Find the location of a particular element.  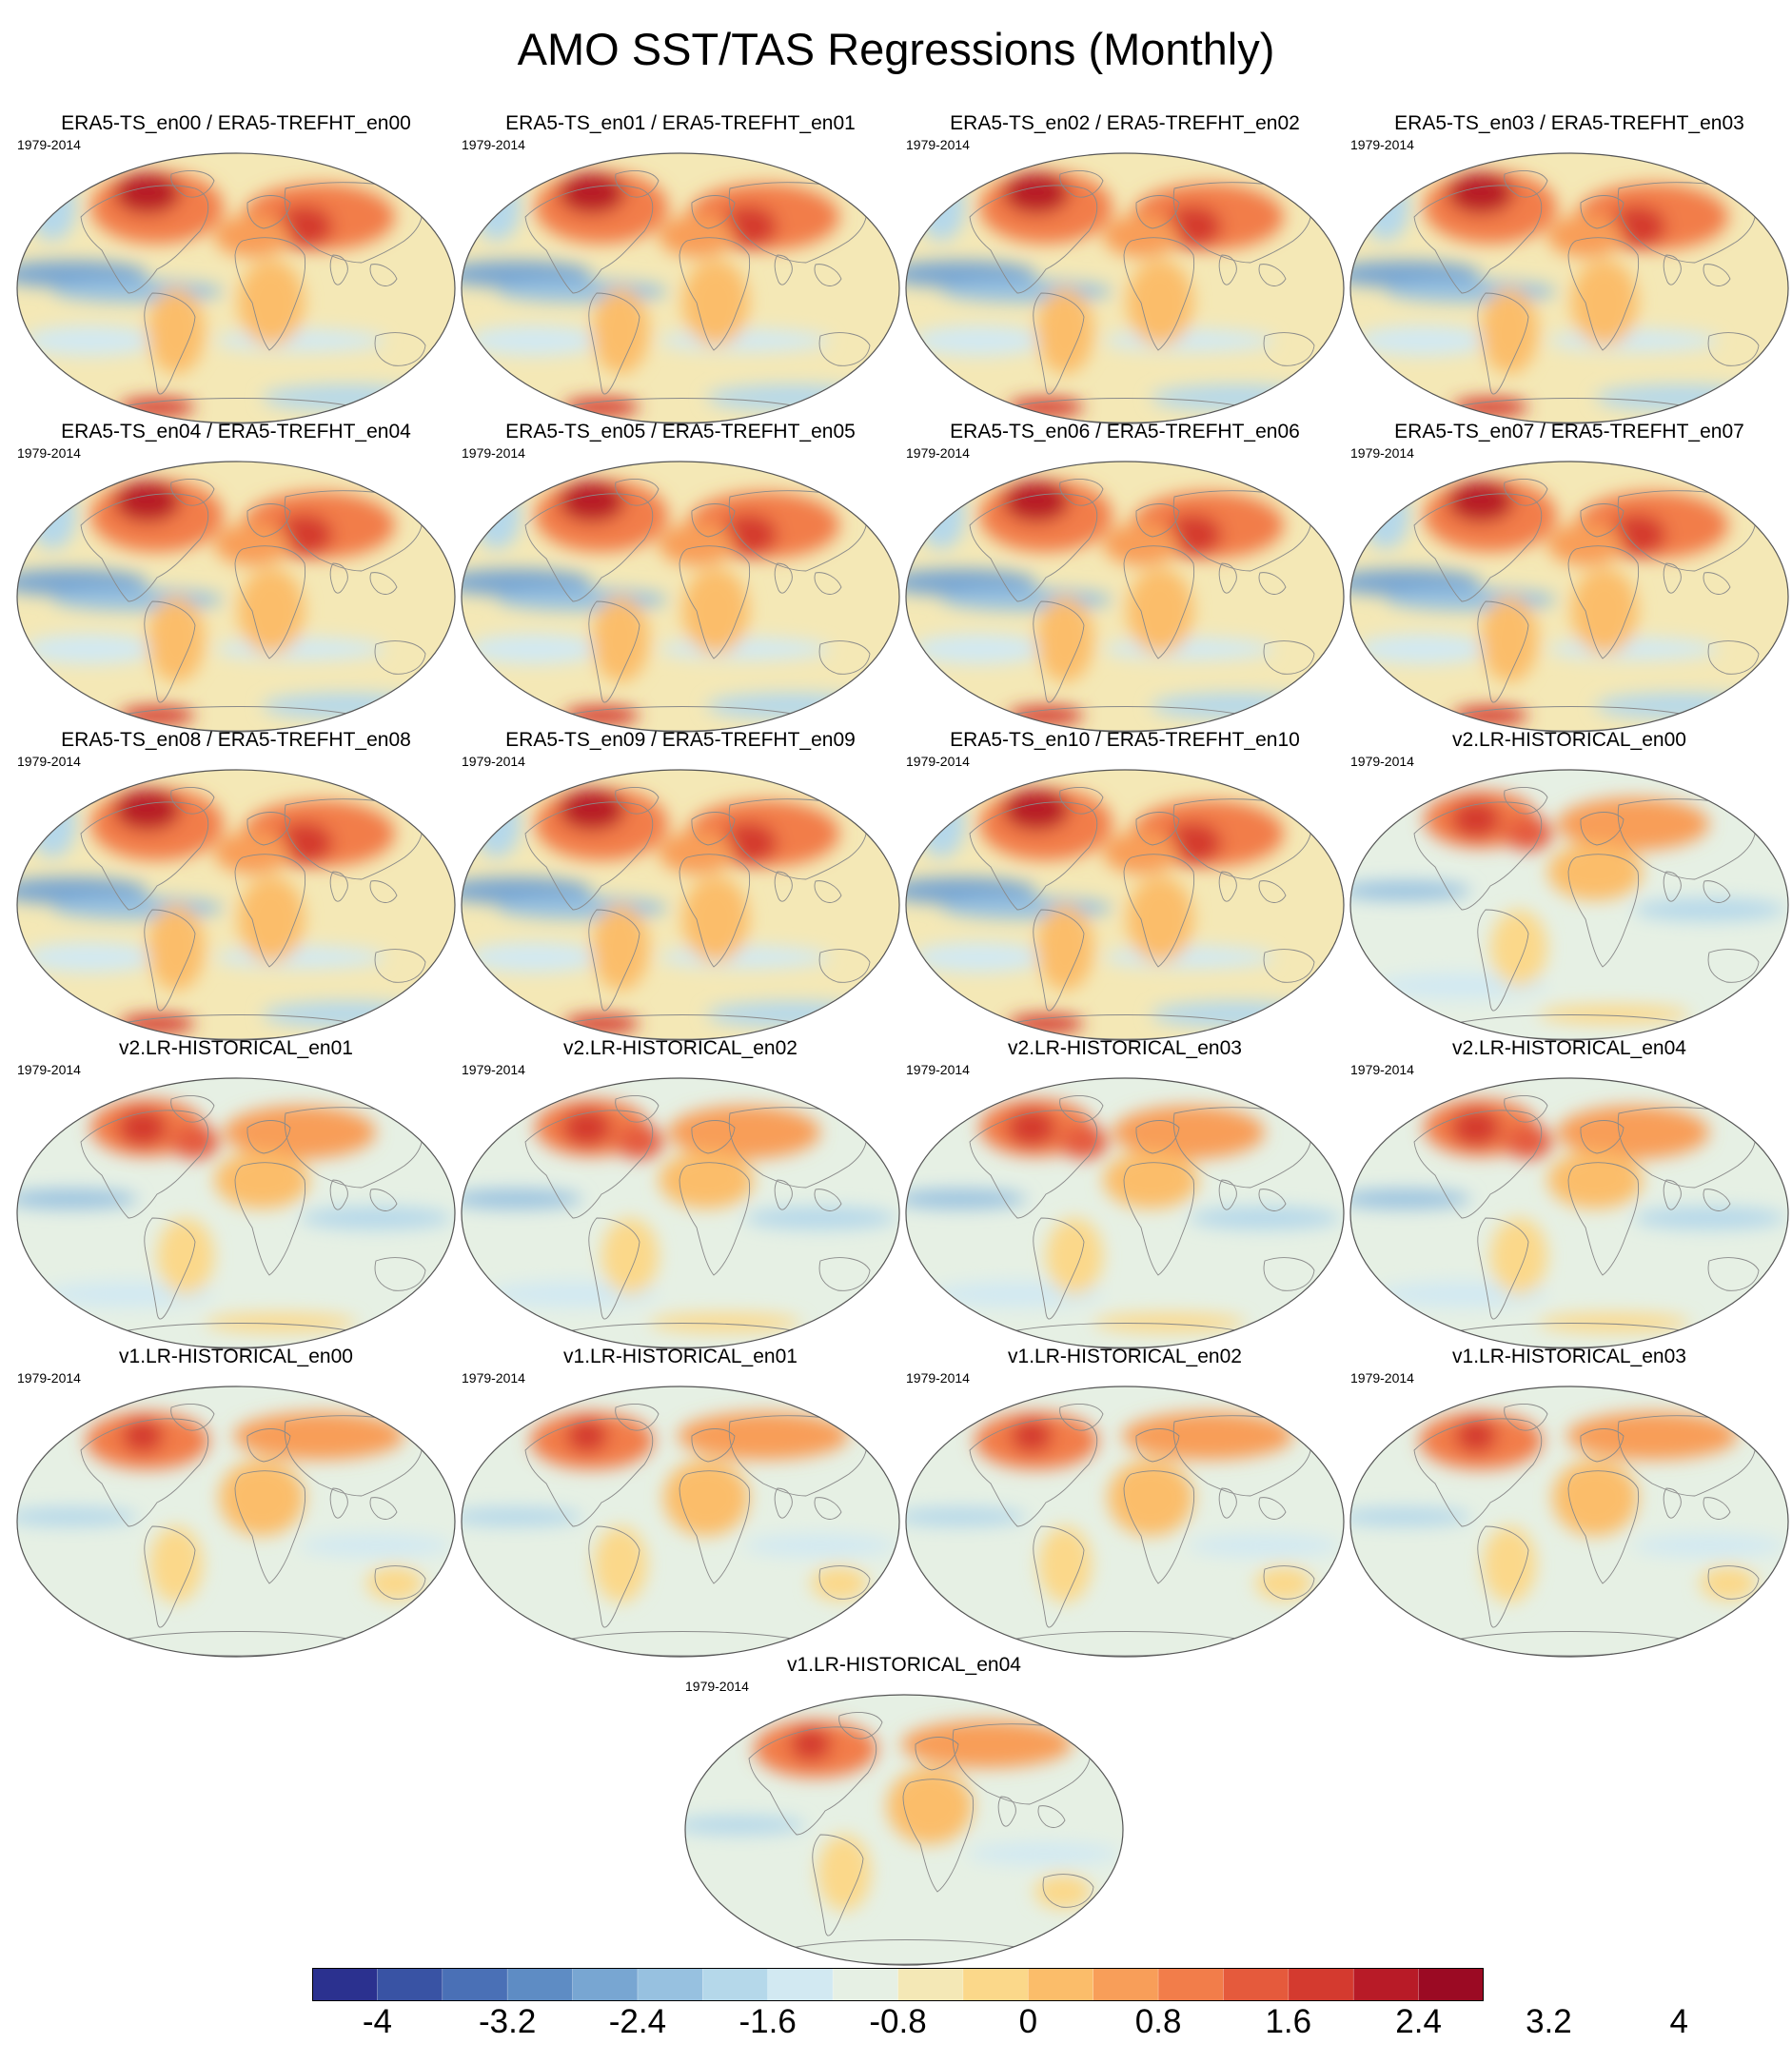

map-panel: ERA5-TS_en05 / ERA5-TREFHT_en05 1979-2014 is located at coordinates (680, 578).